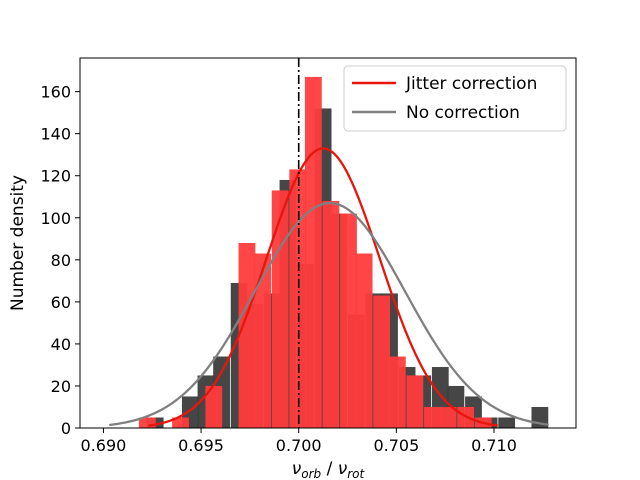  I want to click on y-axis-ticks: 0 20 40 60 80 100 120 140 160, so click(60, 260).